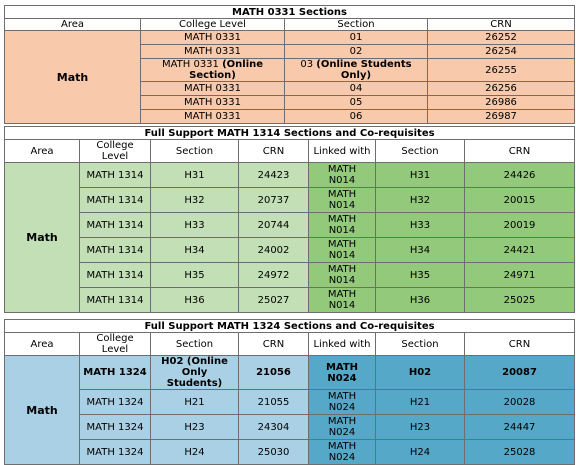 The image size is (576, 465). Describe the element at coordinates (519, 452) in the screenshot. I see `coreq-crn-cell: 25028` at that location.